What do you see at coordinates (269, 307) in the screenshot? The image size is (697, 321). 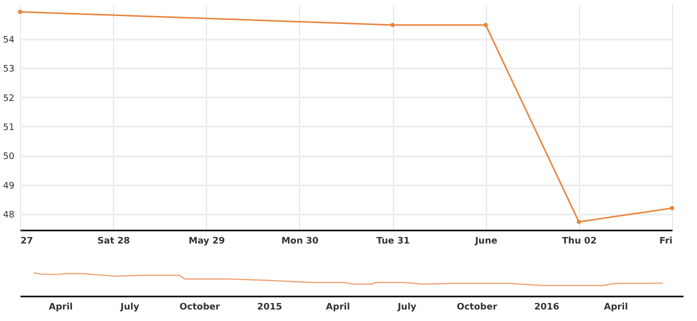 I see `x-tick-label: 2015` at bounding box center [269, 307].